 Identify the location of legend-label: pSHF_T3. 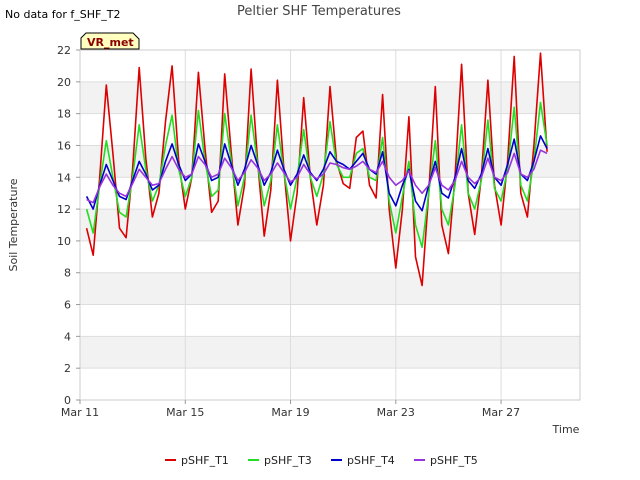
(288, 460).